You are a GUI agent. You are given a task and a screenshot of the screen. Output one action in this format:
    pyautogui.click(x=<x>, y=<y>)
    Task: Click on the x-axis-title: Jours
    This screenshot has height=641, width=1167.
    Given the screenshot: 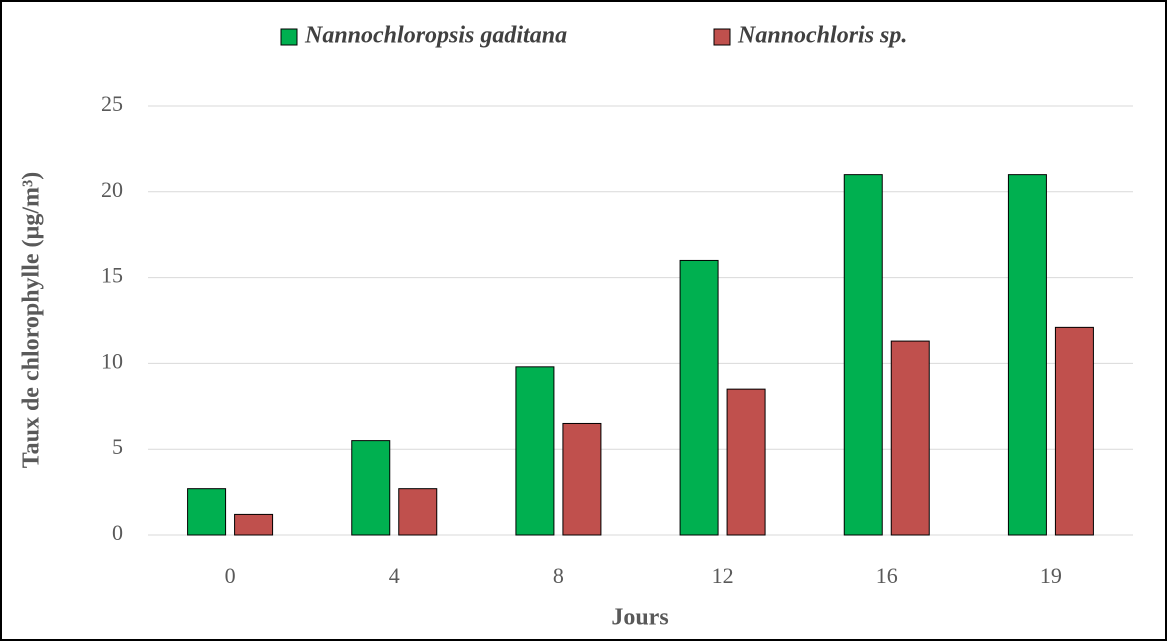 What is the action you would take?
    pyautogui.click(x=639, y=618)
    